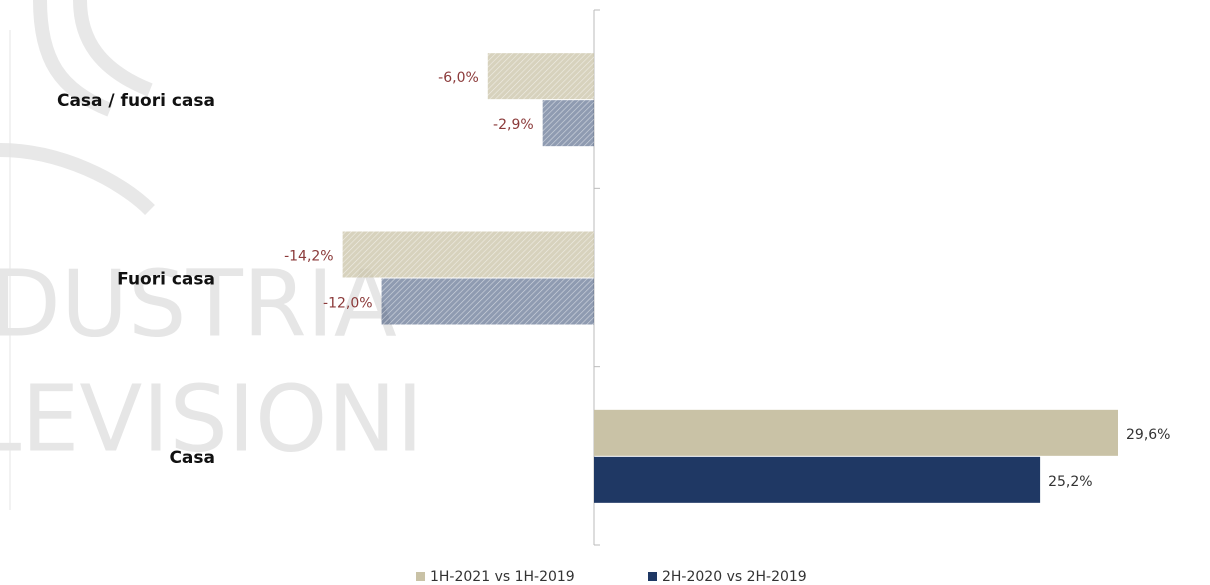  Describe the element at coordinates (211, 418) in the screenshot. I see `watermark: LEVISIONI` at that location.